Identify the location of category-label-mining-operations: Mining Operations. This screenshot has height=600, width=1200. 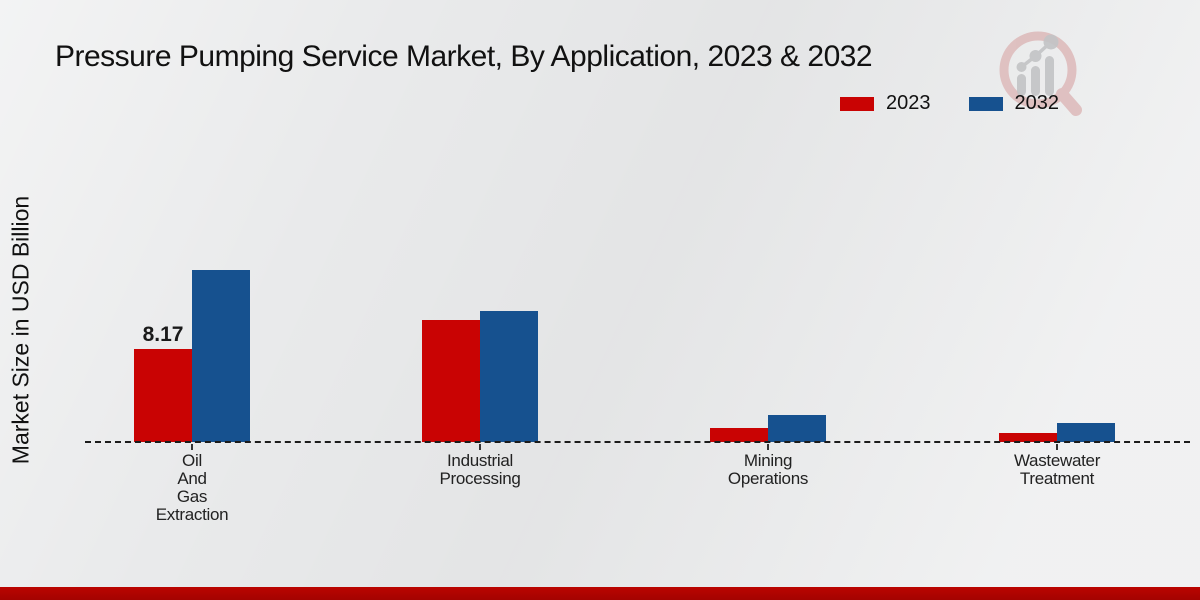
(768, 470).